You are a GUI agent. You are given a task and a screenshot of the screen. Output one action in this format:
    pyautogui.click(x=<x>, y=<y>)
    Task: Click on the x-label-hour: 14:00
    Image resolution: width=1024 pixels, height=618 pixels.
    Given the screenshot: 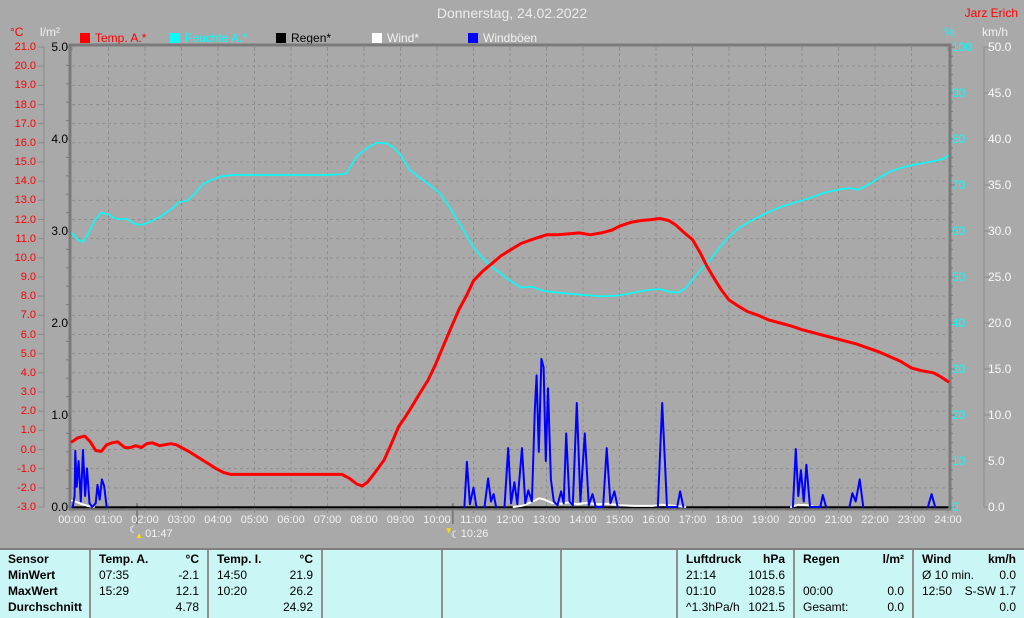 What is the action you would take?
    pyautogui.click(x=583, y=520)
    